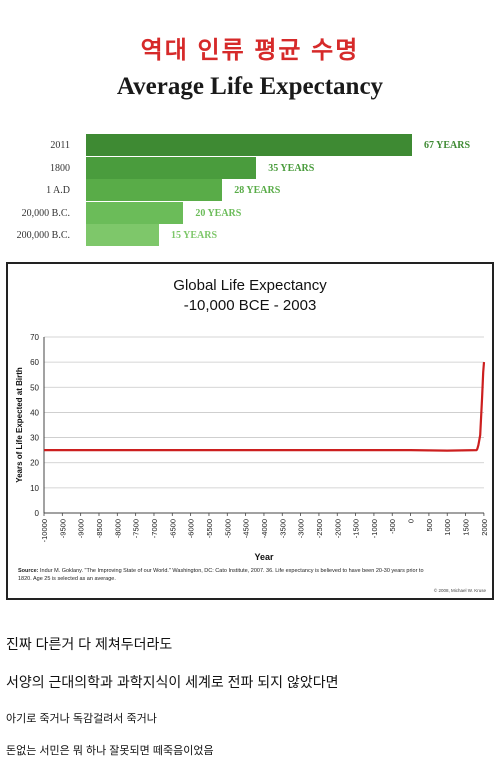  What do you see at coordinates (374, 528) in the screenshot?
I see `x-tick-label: -1000` at bounding box center [374, 528].